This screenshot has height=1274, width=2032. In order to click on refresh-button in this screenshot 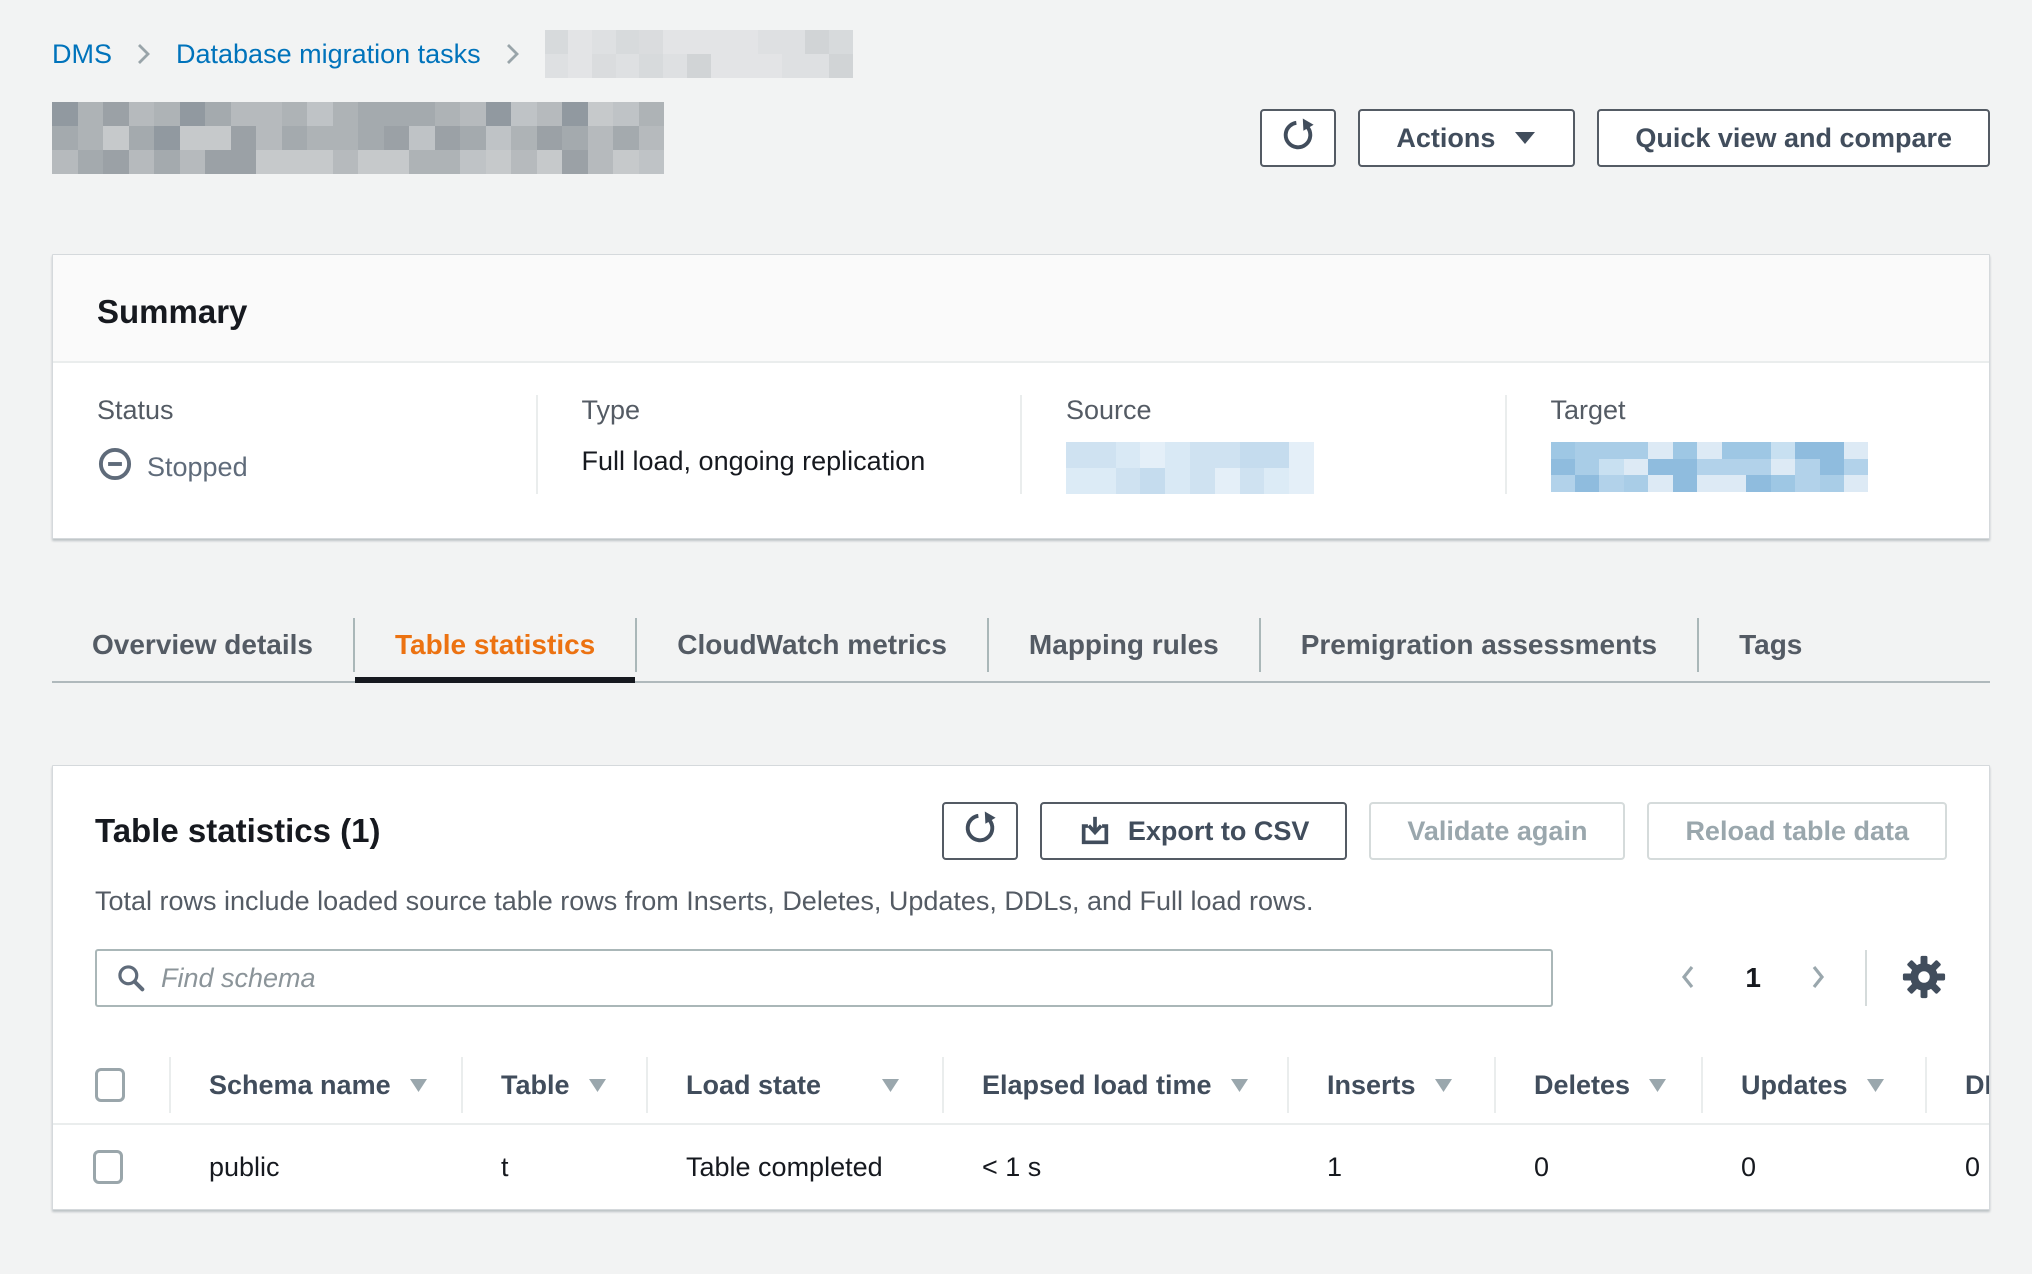, I will do `click(1298, 138)`.